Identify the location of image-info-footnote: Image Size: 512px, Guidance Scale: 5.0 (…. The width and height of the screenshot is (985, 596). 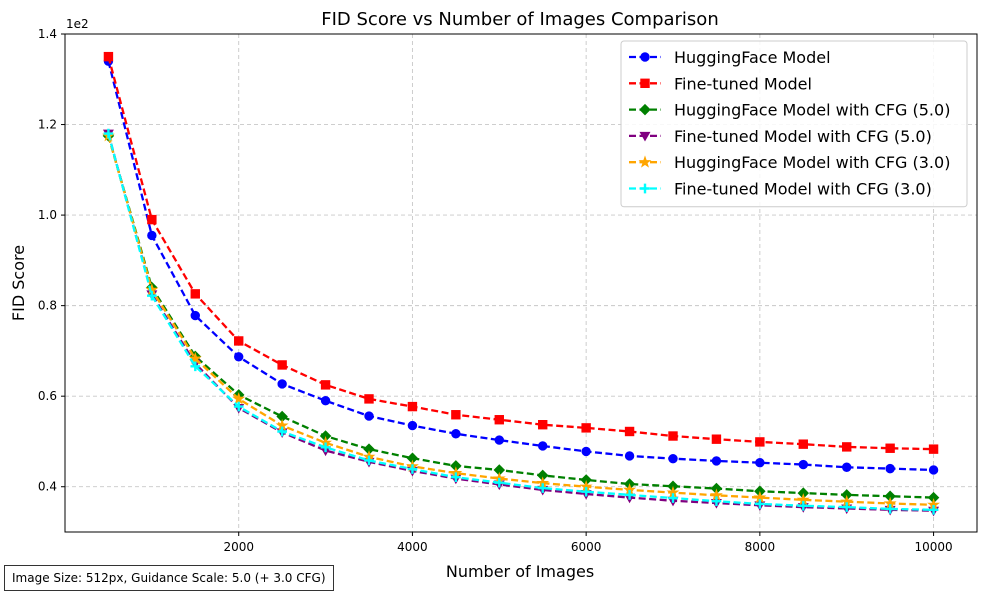
(169, 578).